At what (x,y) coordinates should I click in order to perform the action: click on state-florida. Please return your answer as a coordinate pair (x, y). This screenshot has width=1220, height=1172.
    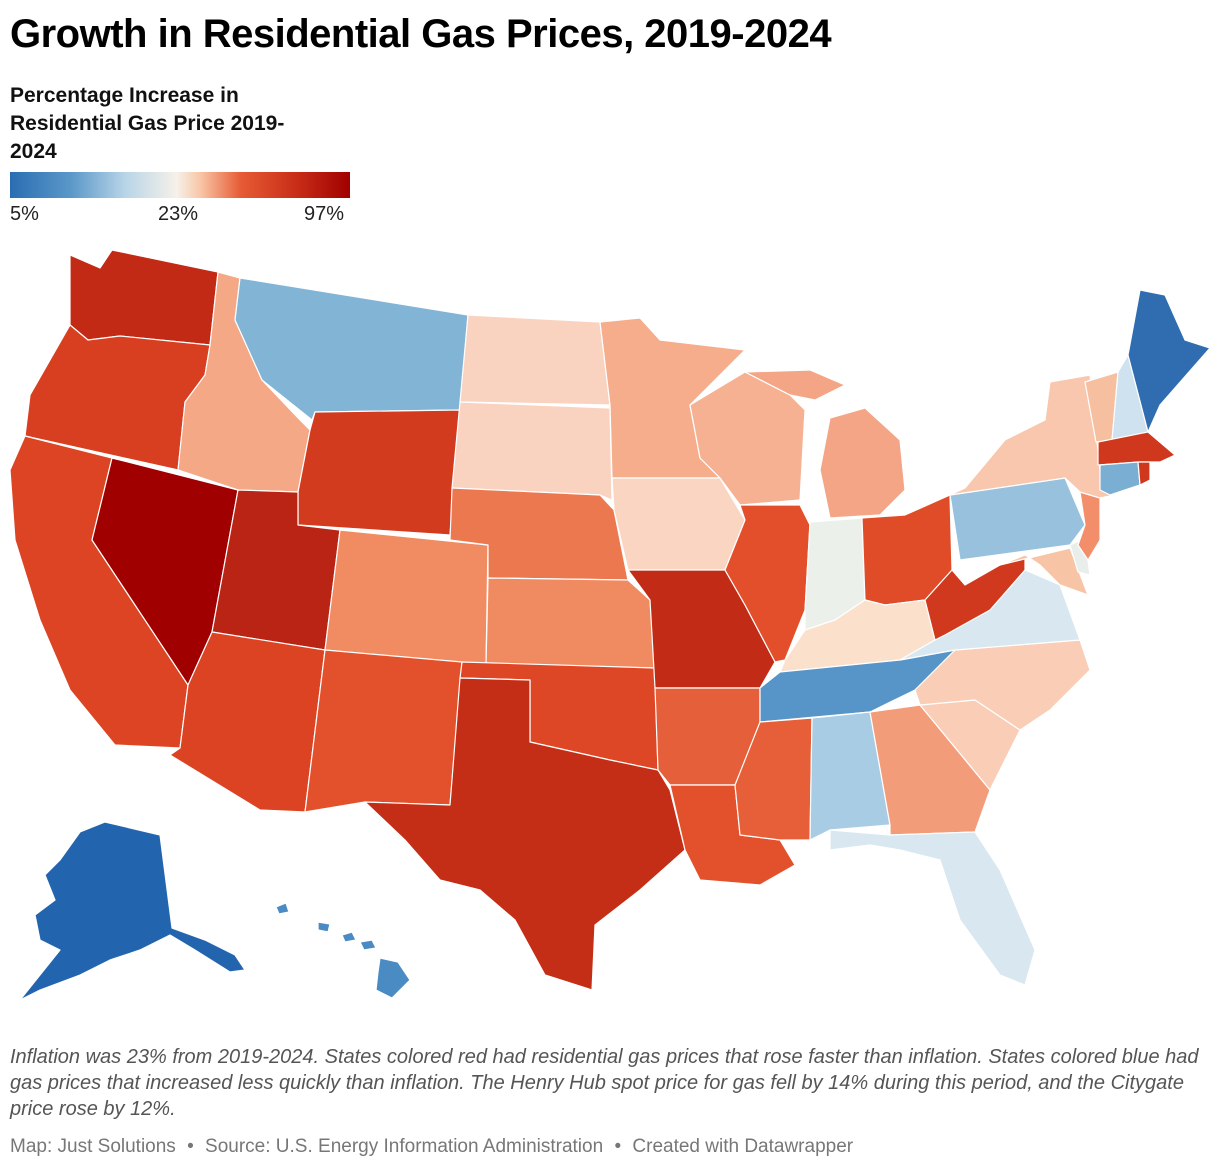
    Looking at the image, I should click on (932, 907).